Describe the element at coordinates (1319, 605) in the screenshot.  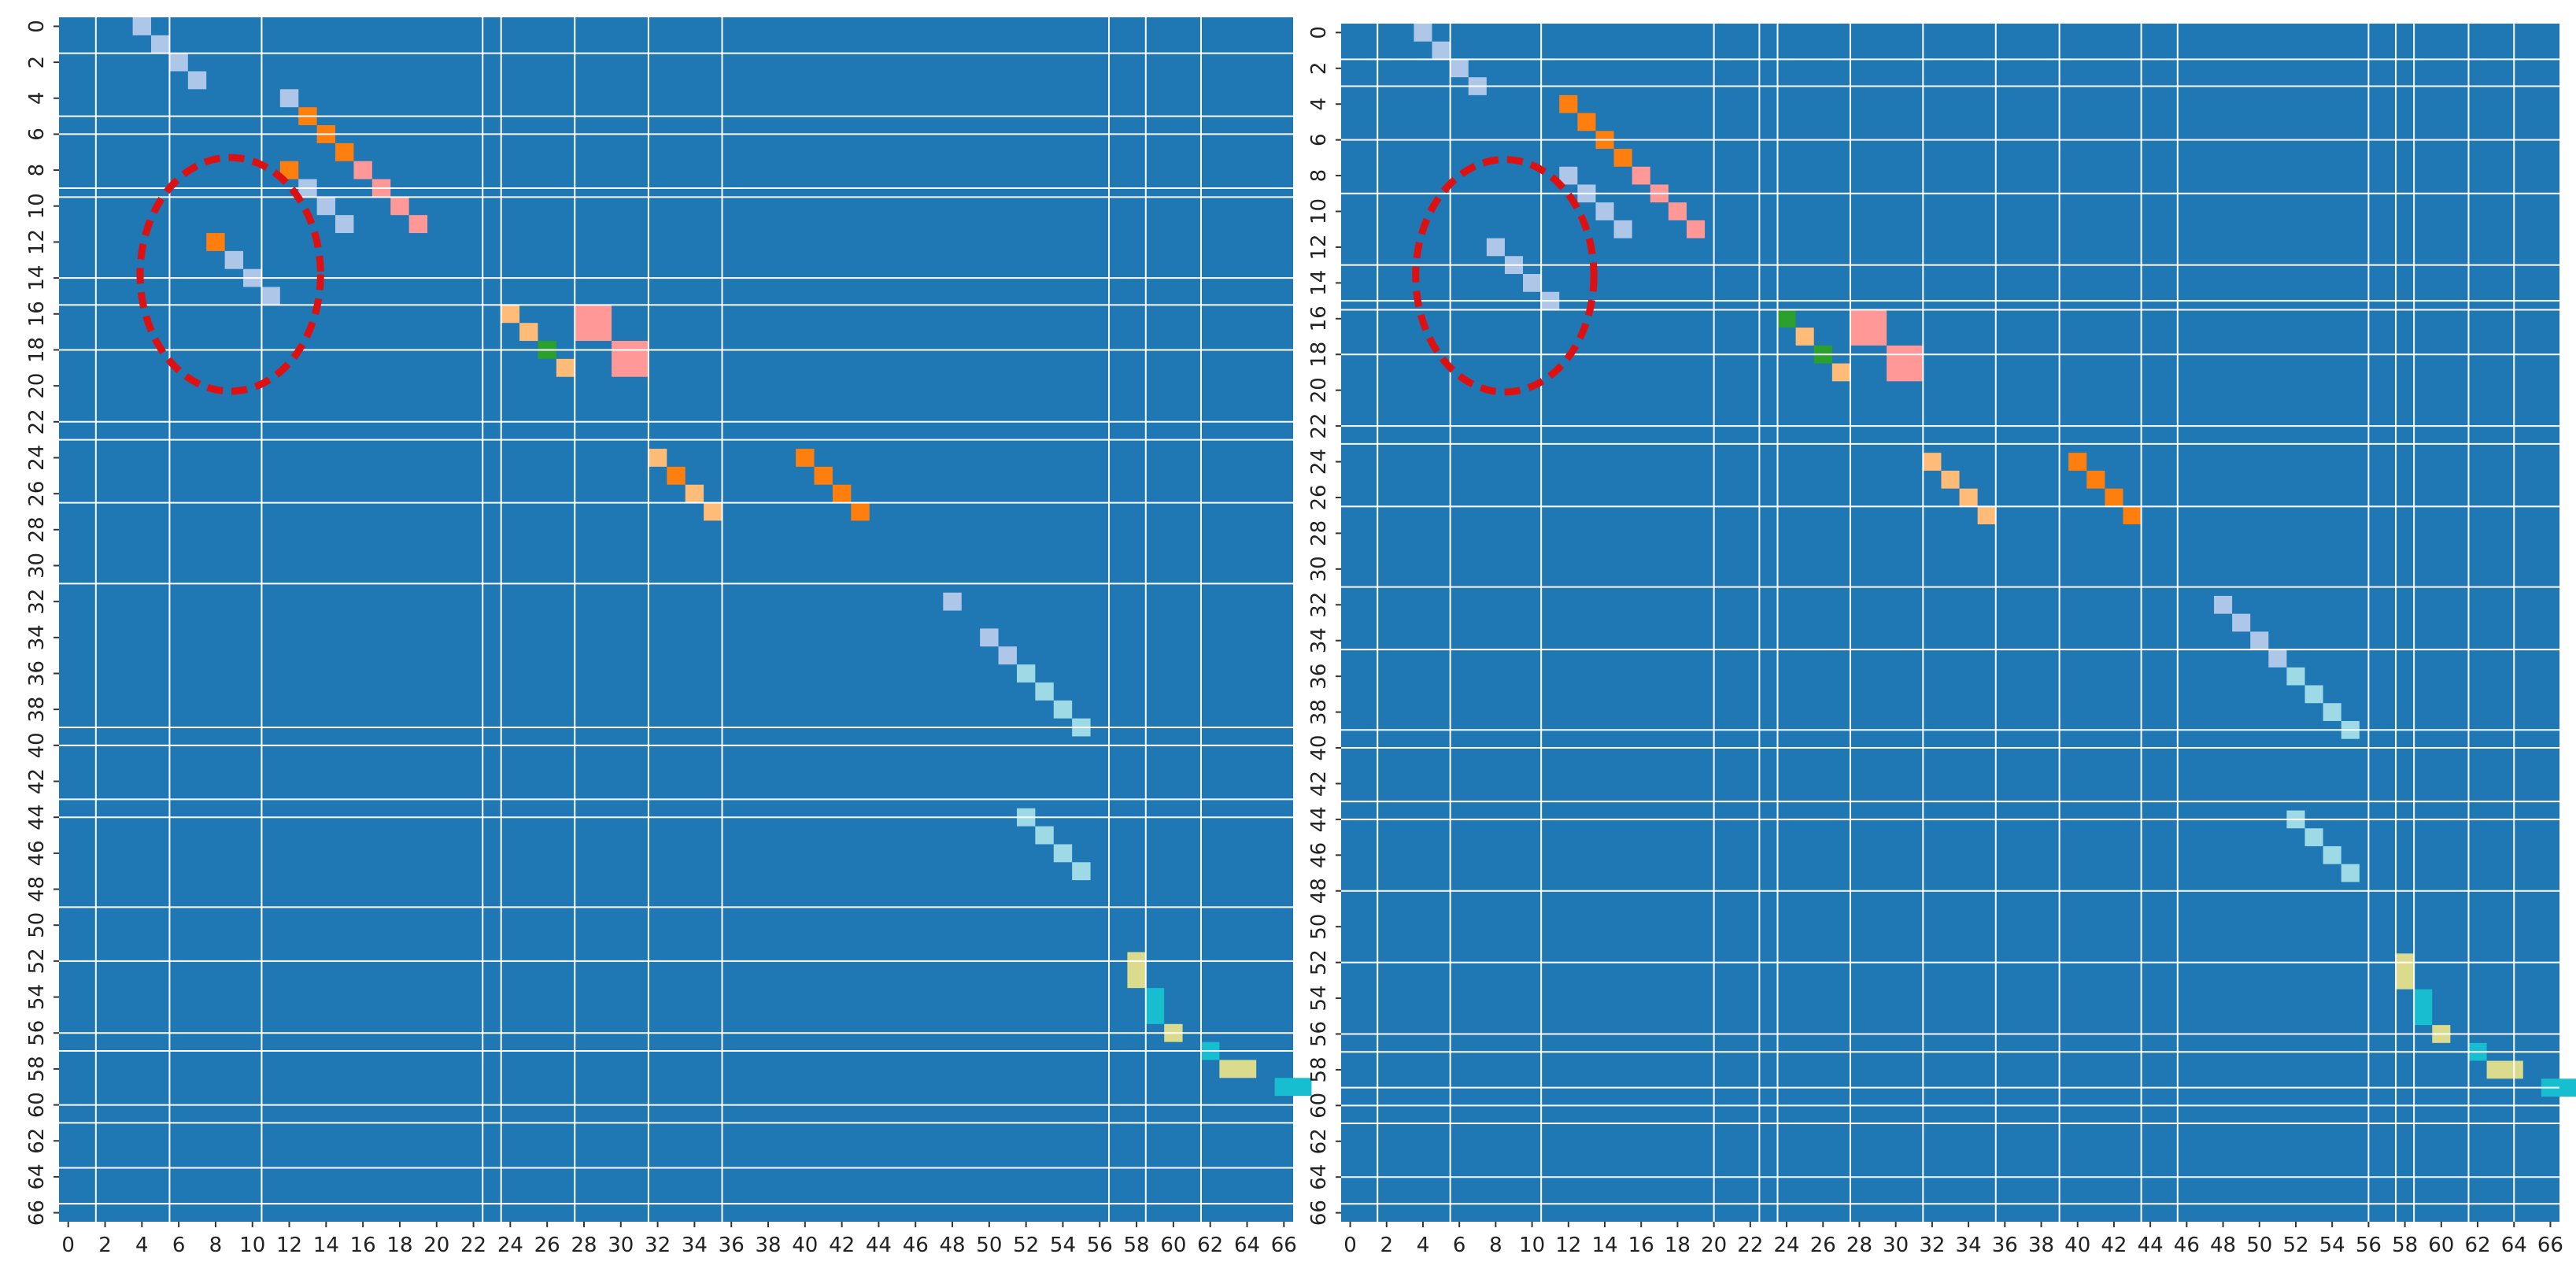
I see `y-tick-label: 32` at that location.